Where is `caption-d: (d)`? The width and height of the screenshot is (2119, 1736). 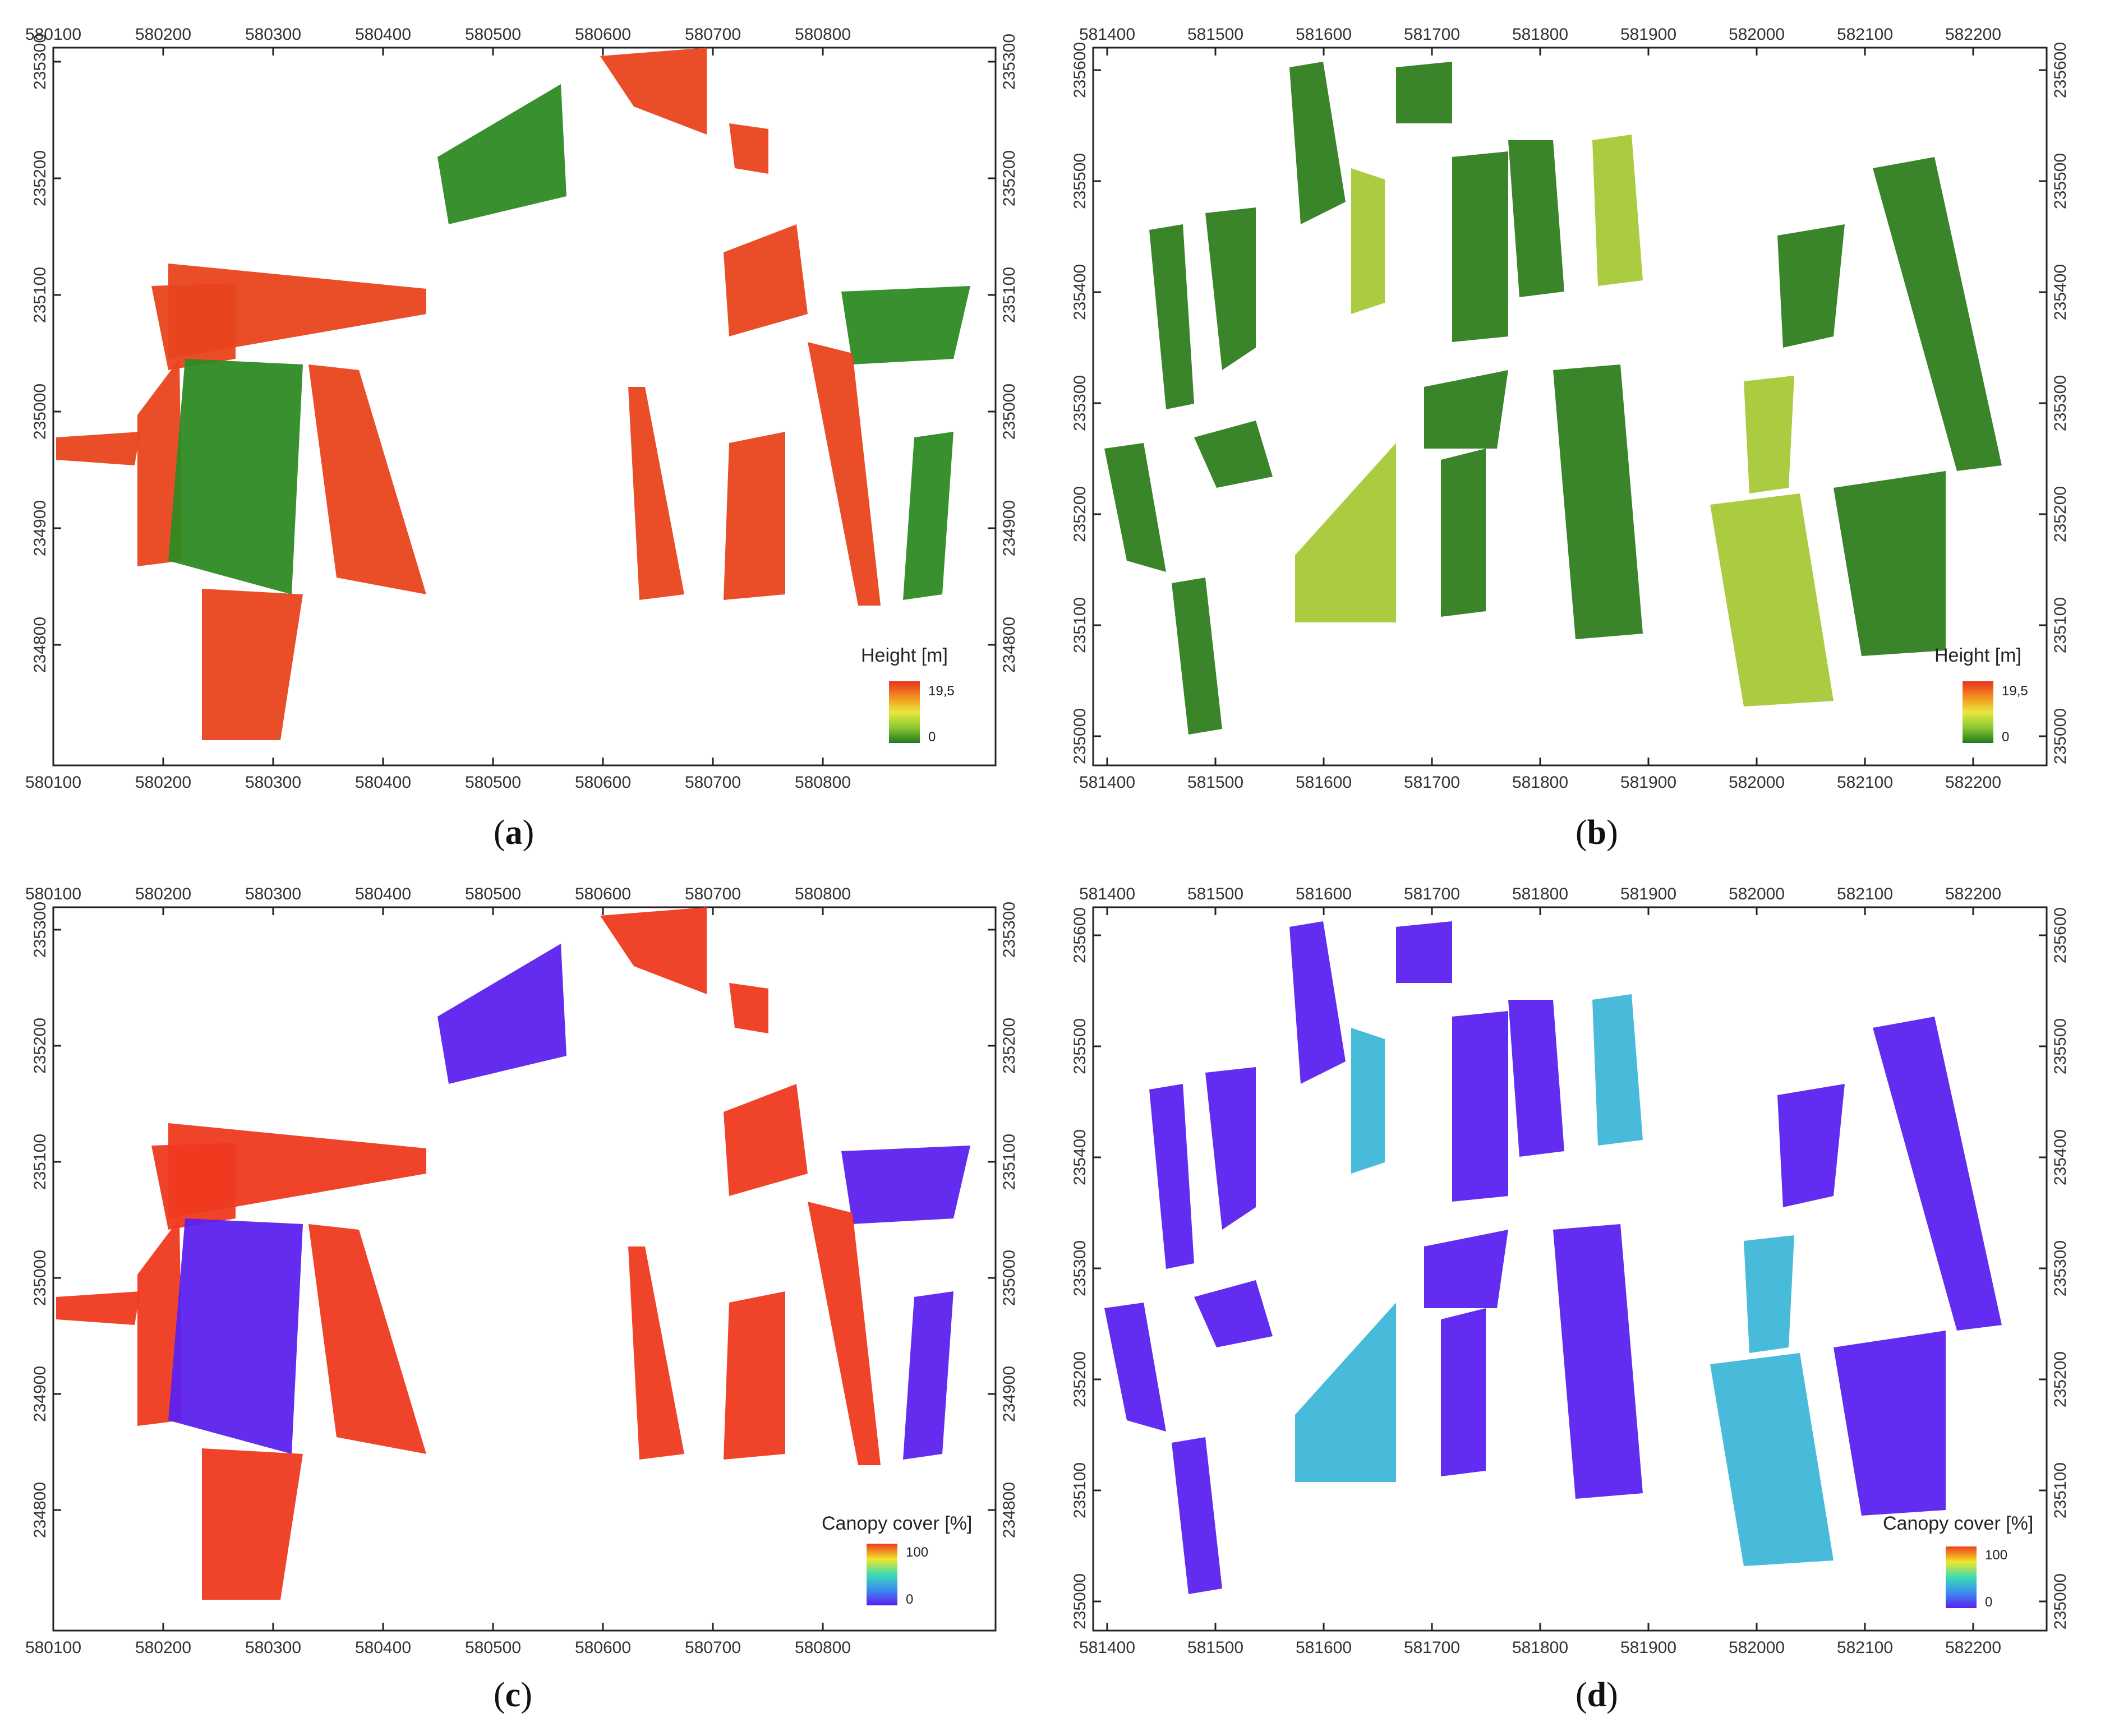
caption-d: (d) is located at coordinates (1597, 1695).